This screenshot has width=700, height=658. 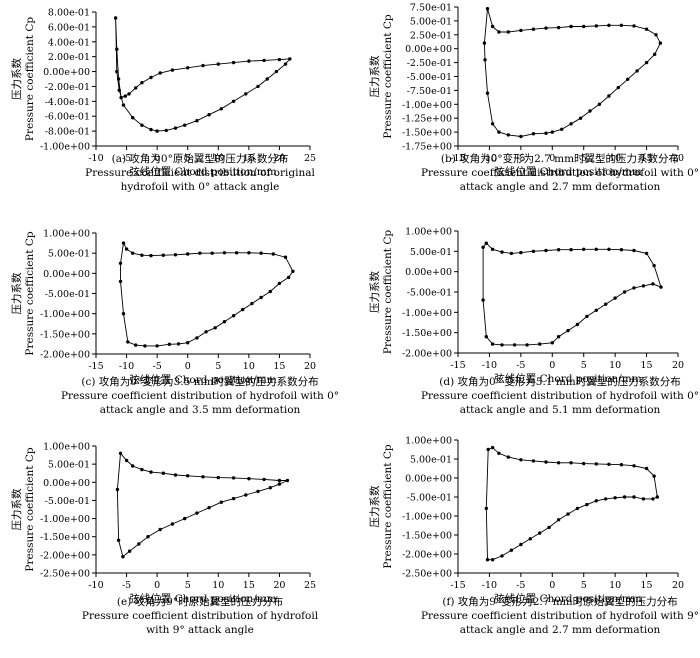 What do you see at coordinates (66, 274) in the screenshot?
I see `y-tick-label: 0.00e+00` at bounding box center [66, 274].